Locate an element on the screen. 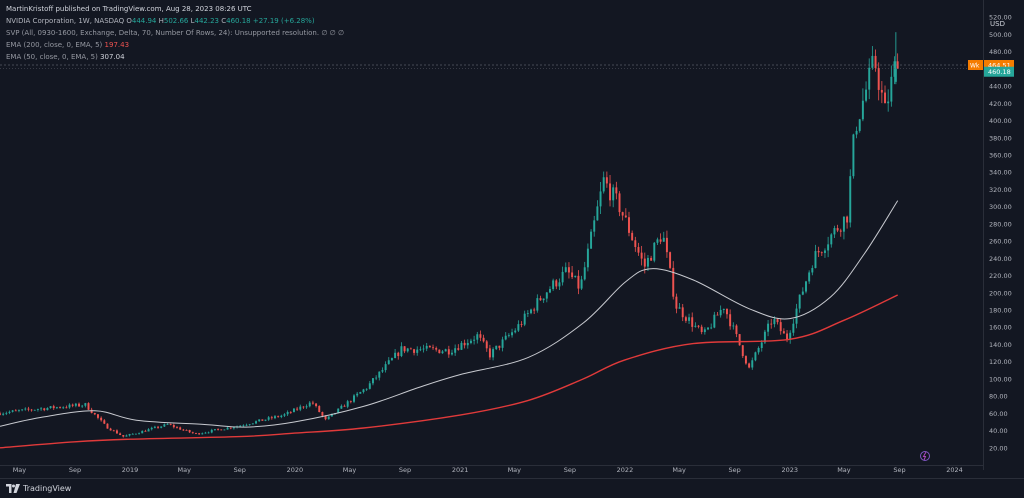 This screenshot has width=1024, height=498. x-tick-label: 2021 is located at coordinates (460, 470).